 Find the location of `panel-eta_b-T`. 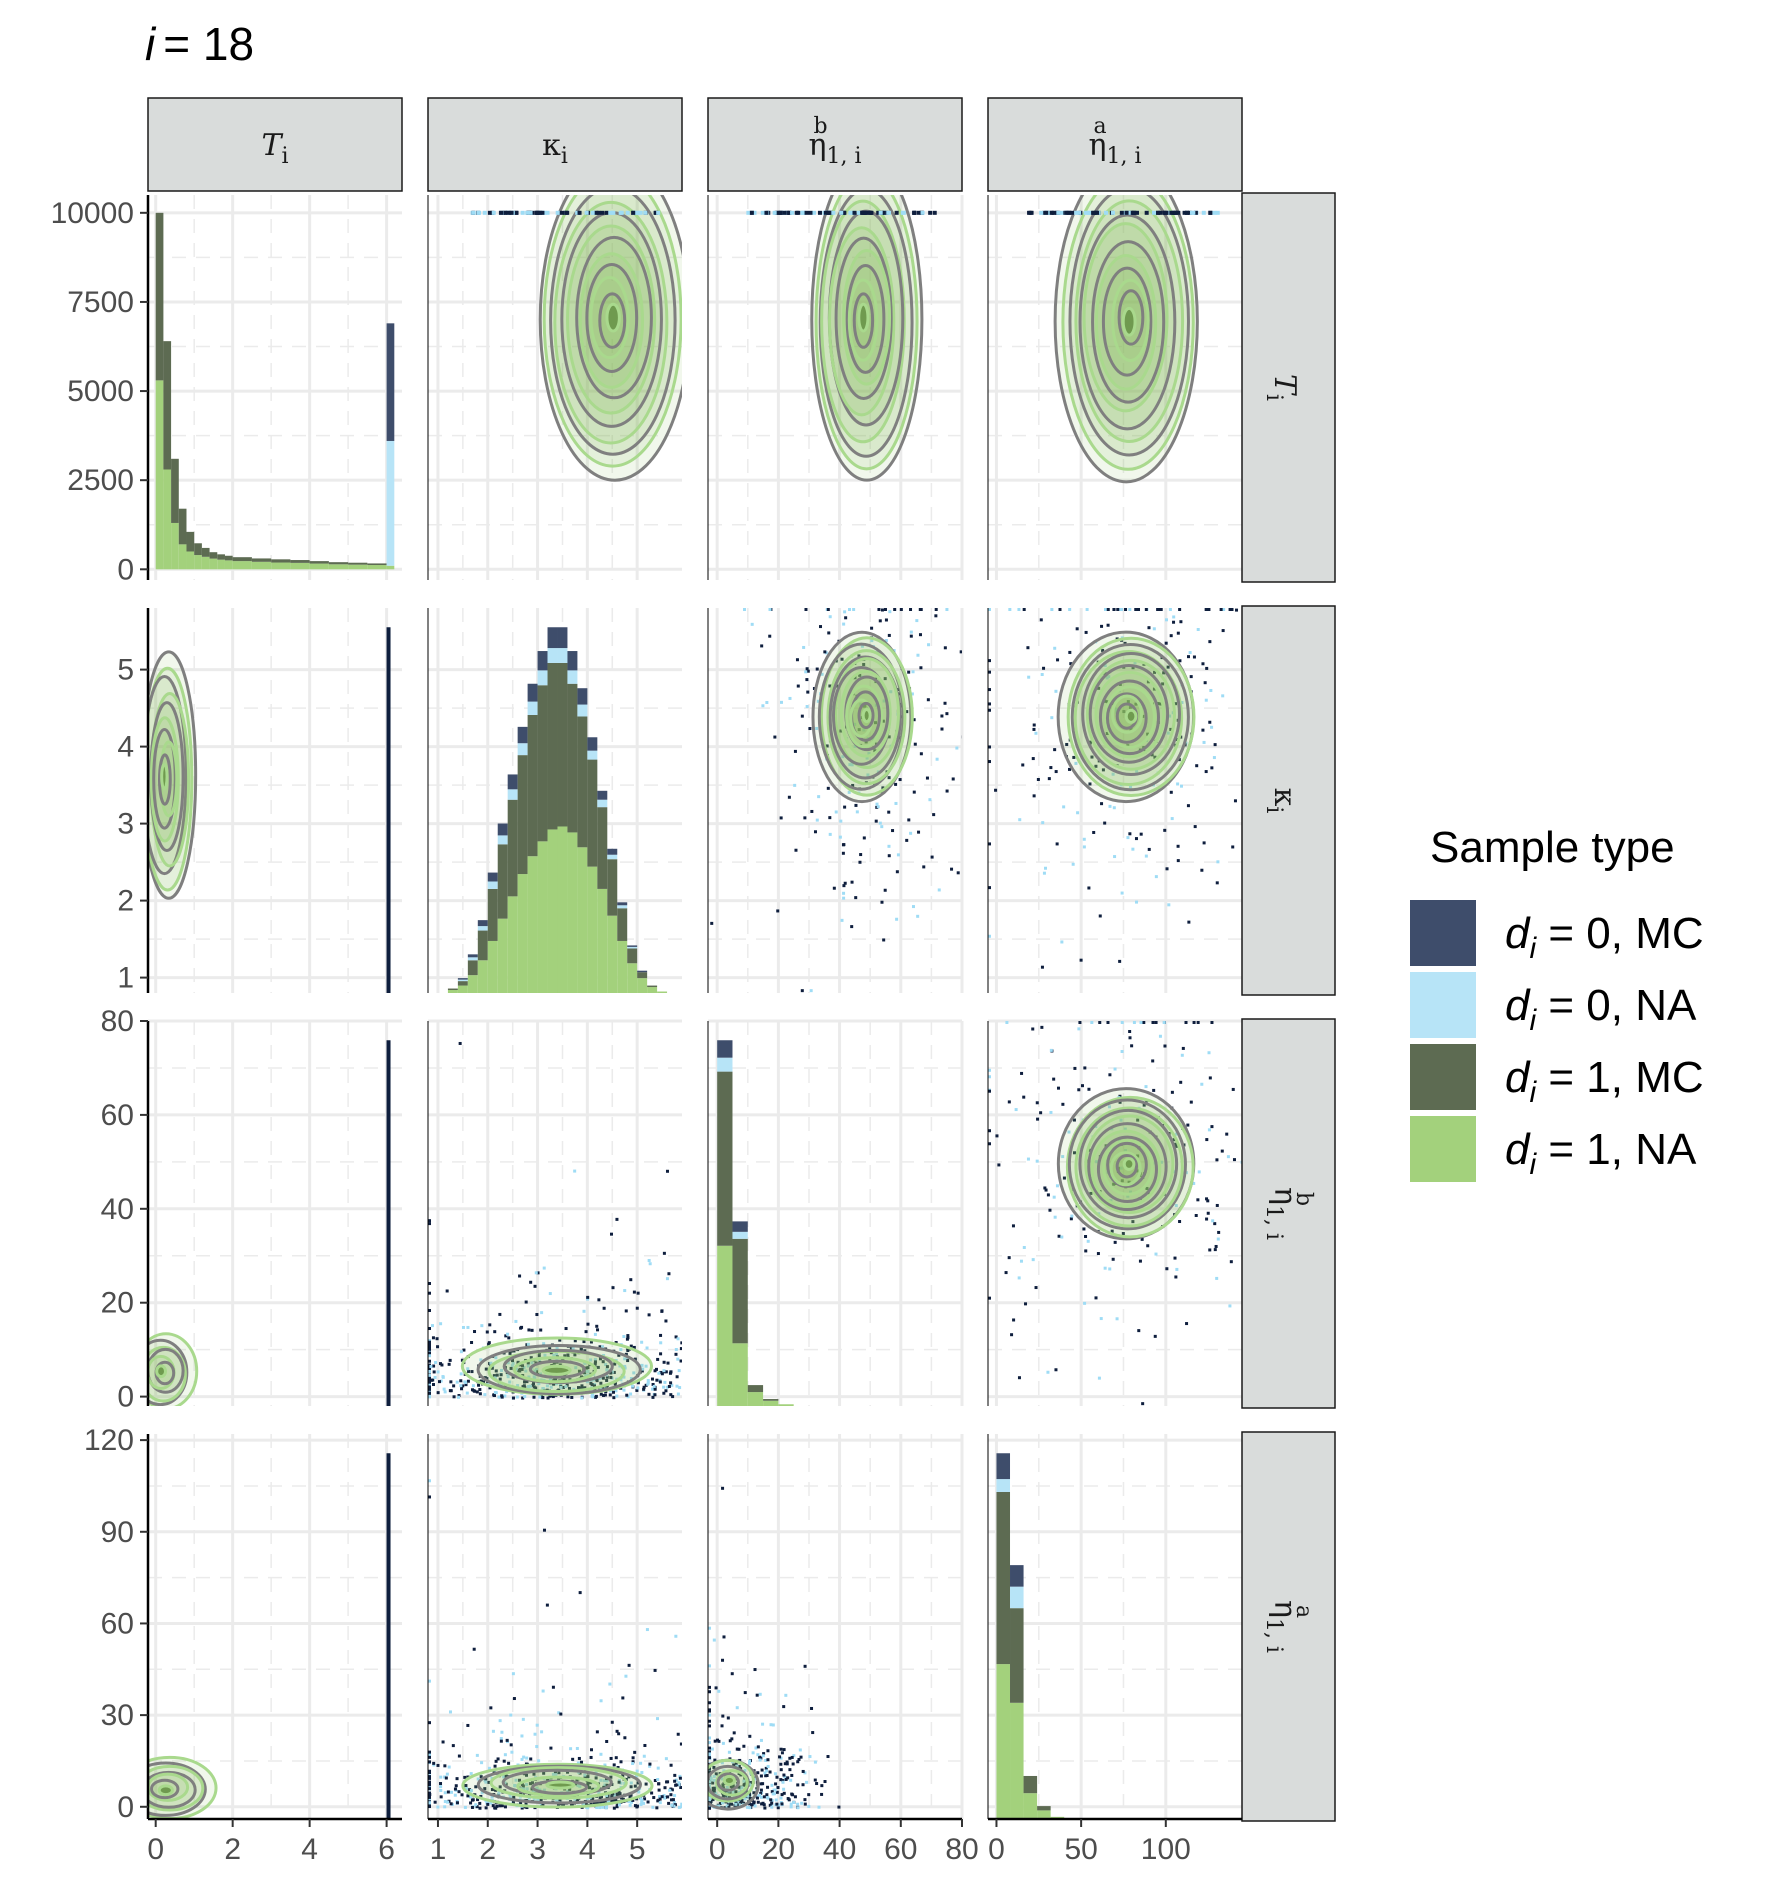

panel-eta_b-T is located at coordinates (275, 1212).